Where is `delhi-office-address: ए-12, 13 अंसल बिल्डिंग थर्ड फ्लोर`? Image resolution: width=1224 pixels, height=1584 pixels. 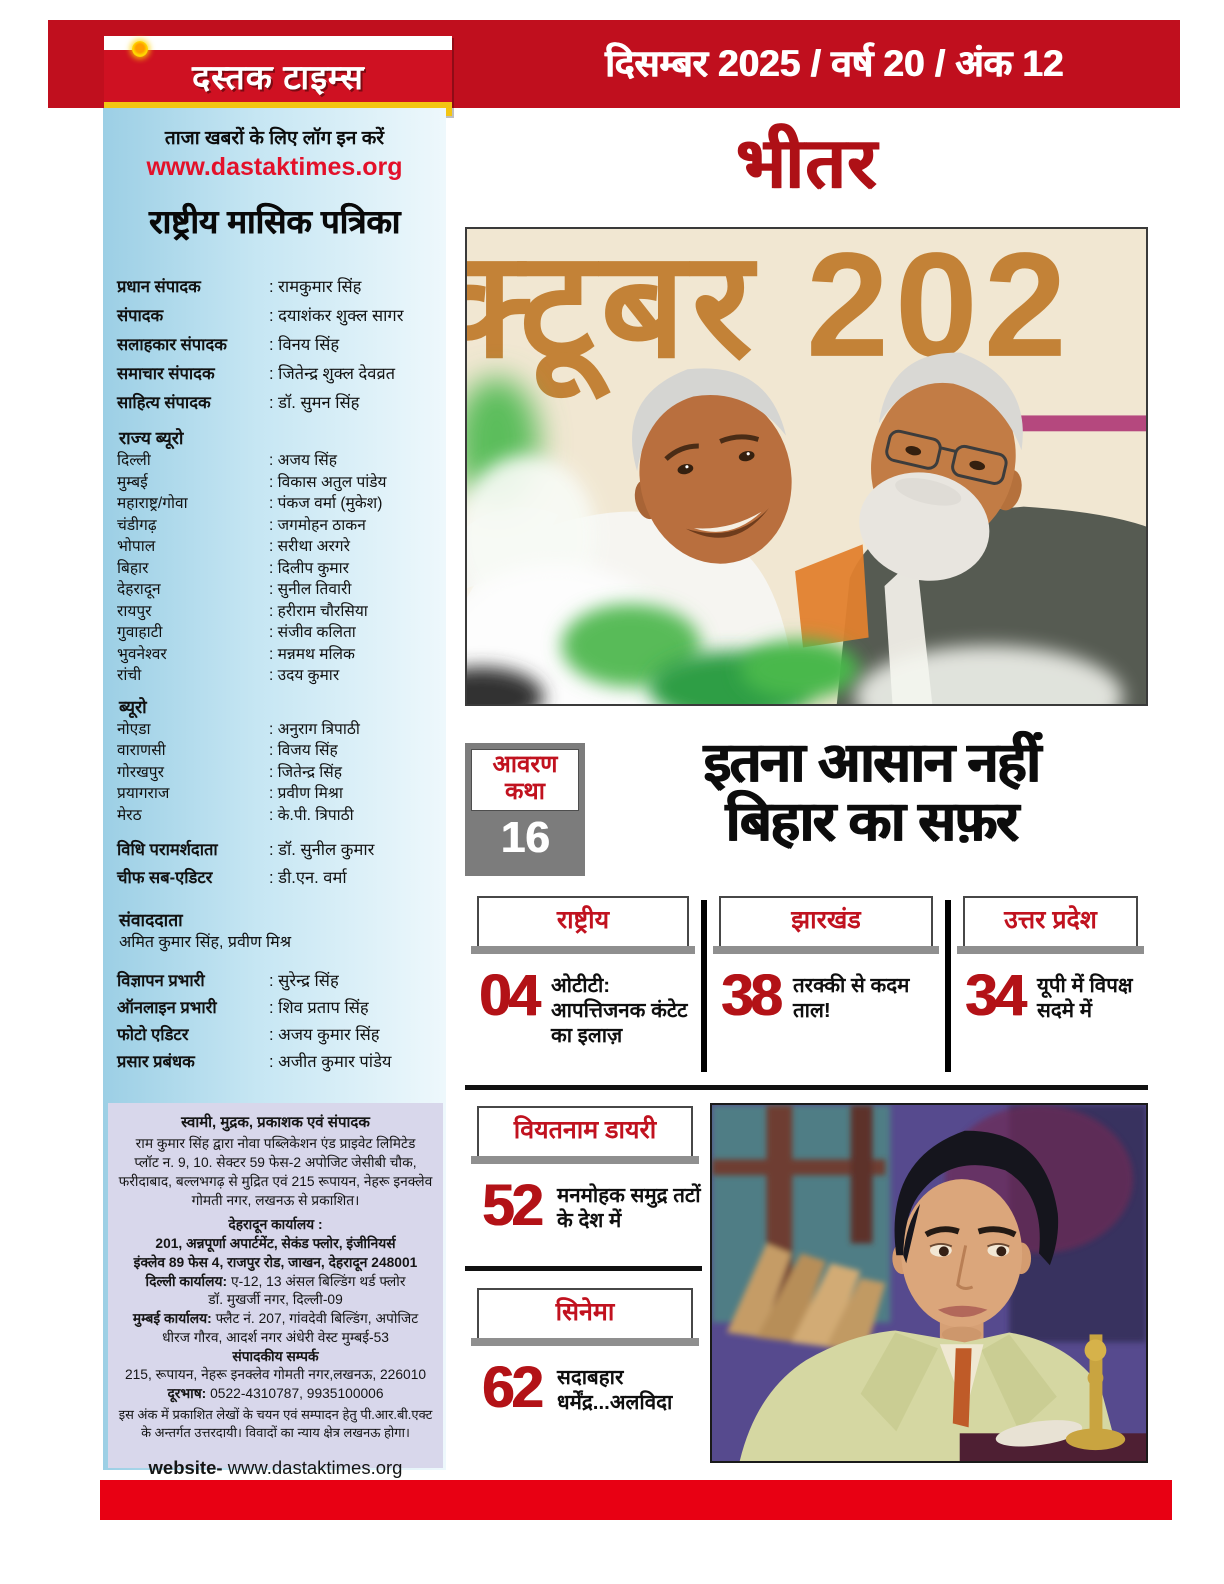
delhi-office-address: ए-12, 13 अंसल बिल्डिंग थर्ड फ्लोर is located at coordinates (318, 1281).